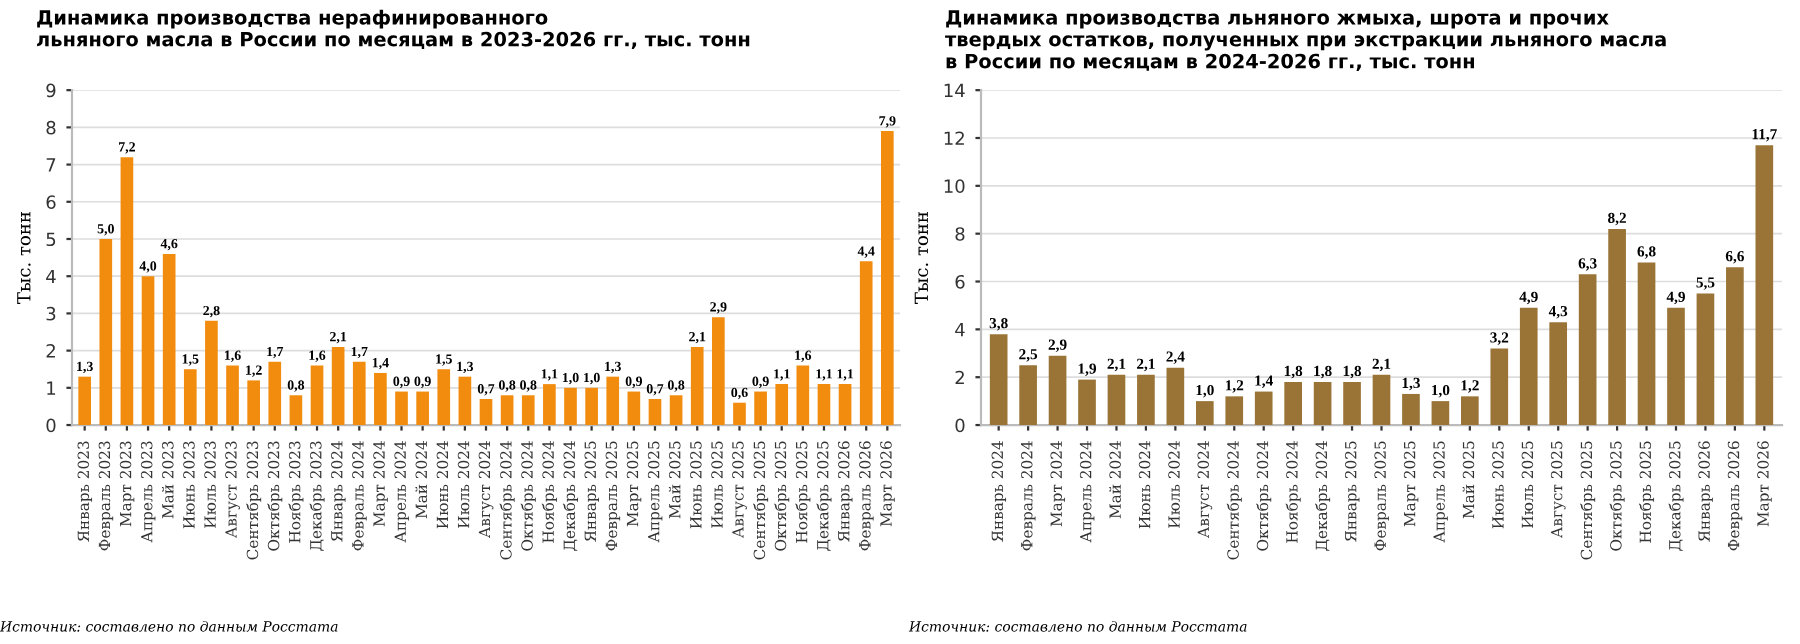  I want to click on y-tick-label: 7, so click(51, 165).